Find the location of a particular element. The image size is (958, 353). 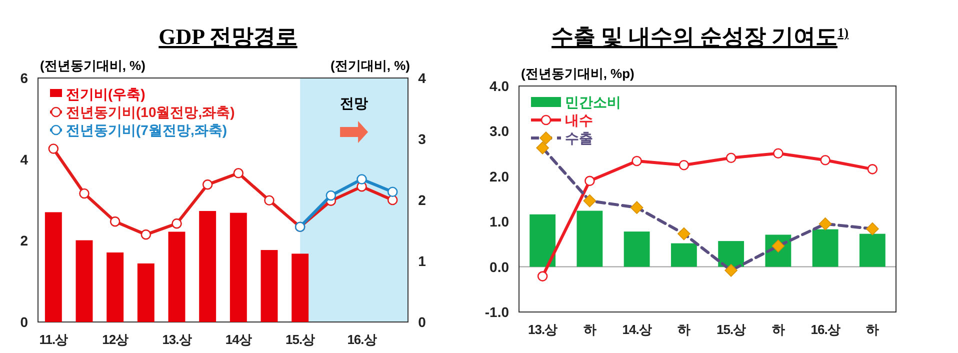

x-tick-label: 14.상 is located at coordinates (637, 329).